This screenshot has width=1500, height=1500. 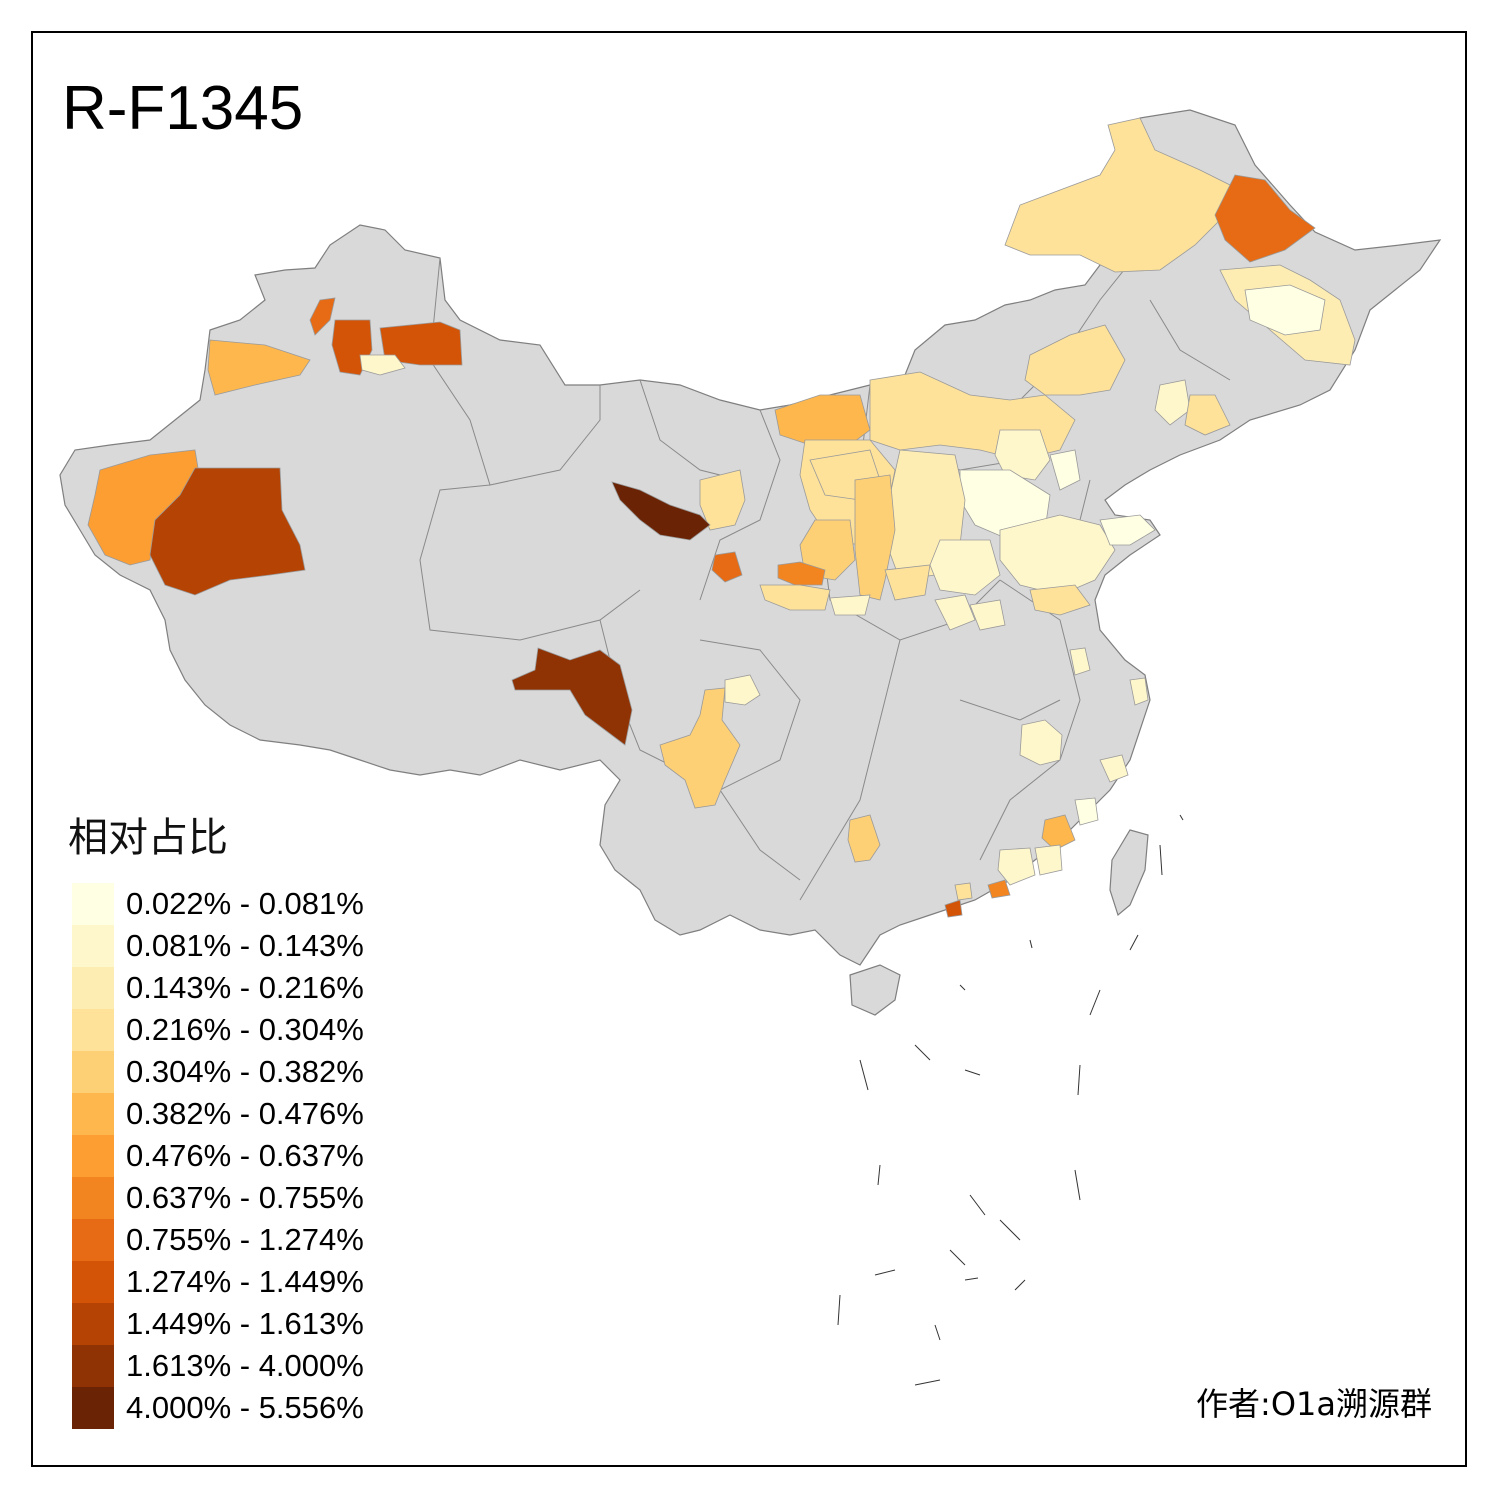 I want to click on legend-item: 0.304% - 0.382%, so click(x=242, y=1072).